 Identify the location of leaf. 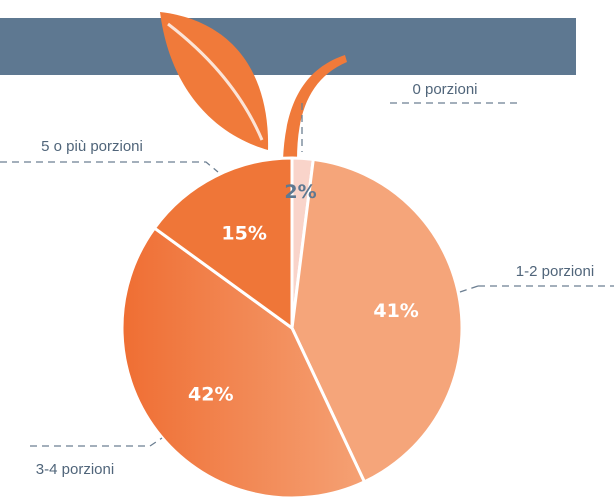
(214, 81).